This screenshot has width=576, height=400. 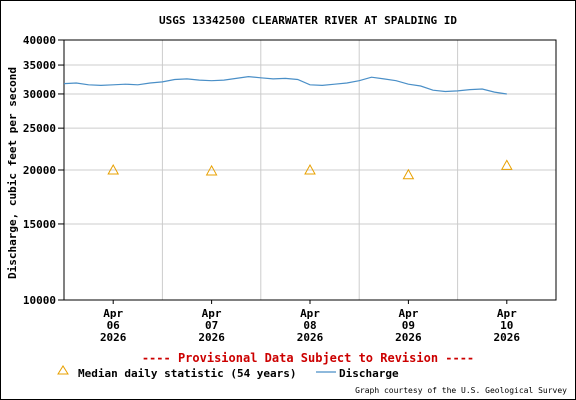 What do you see at coordinates (39, 40) in the screenshot?
I see `y-tick-label: 40000` at bounding box center [39, 40].